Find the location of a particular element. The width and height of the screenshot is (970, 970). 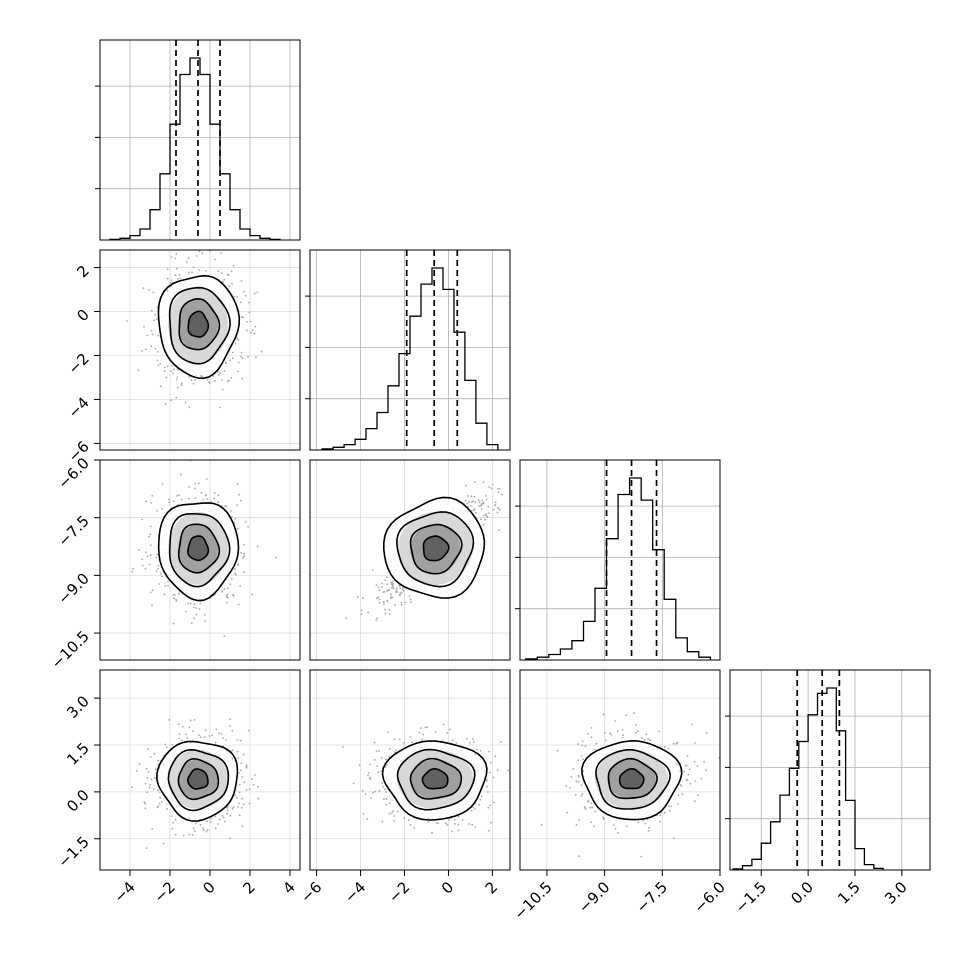

y-axis-tick-label-2-2: −7.5 is located at coordinates (73, 531).